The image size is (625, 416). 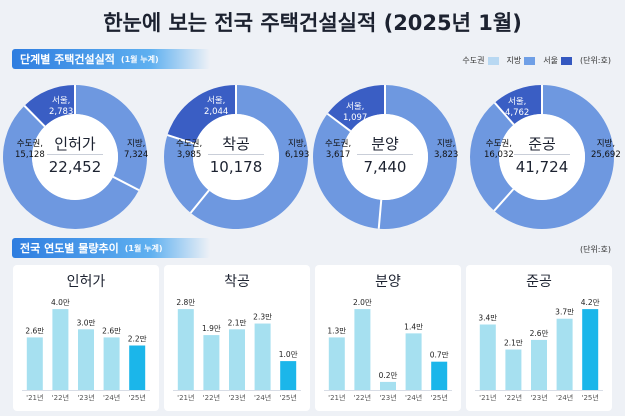 What do you see at coordinates (237, 282) in the screenshot?
I see `panel-title: 착공` at bounding box center [237, 282].